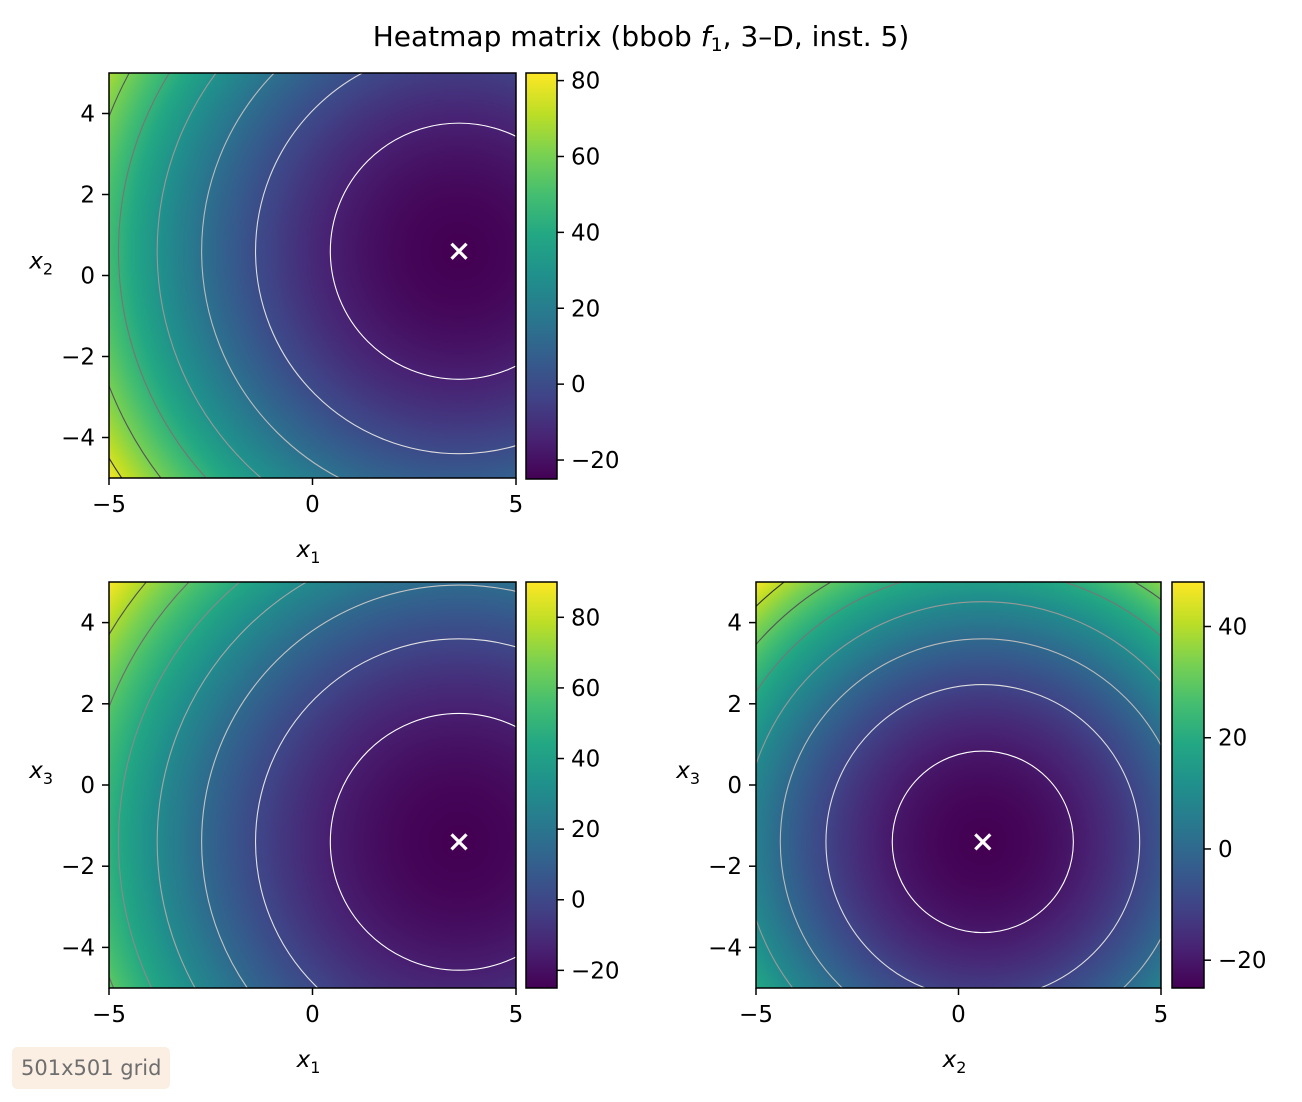 This screenshot has width=1302, height=1102. I want to click on grid-resolution-badge: 501x501 grid, so click(91, 1068).